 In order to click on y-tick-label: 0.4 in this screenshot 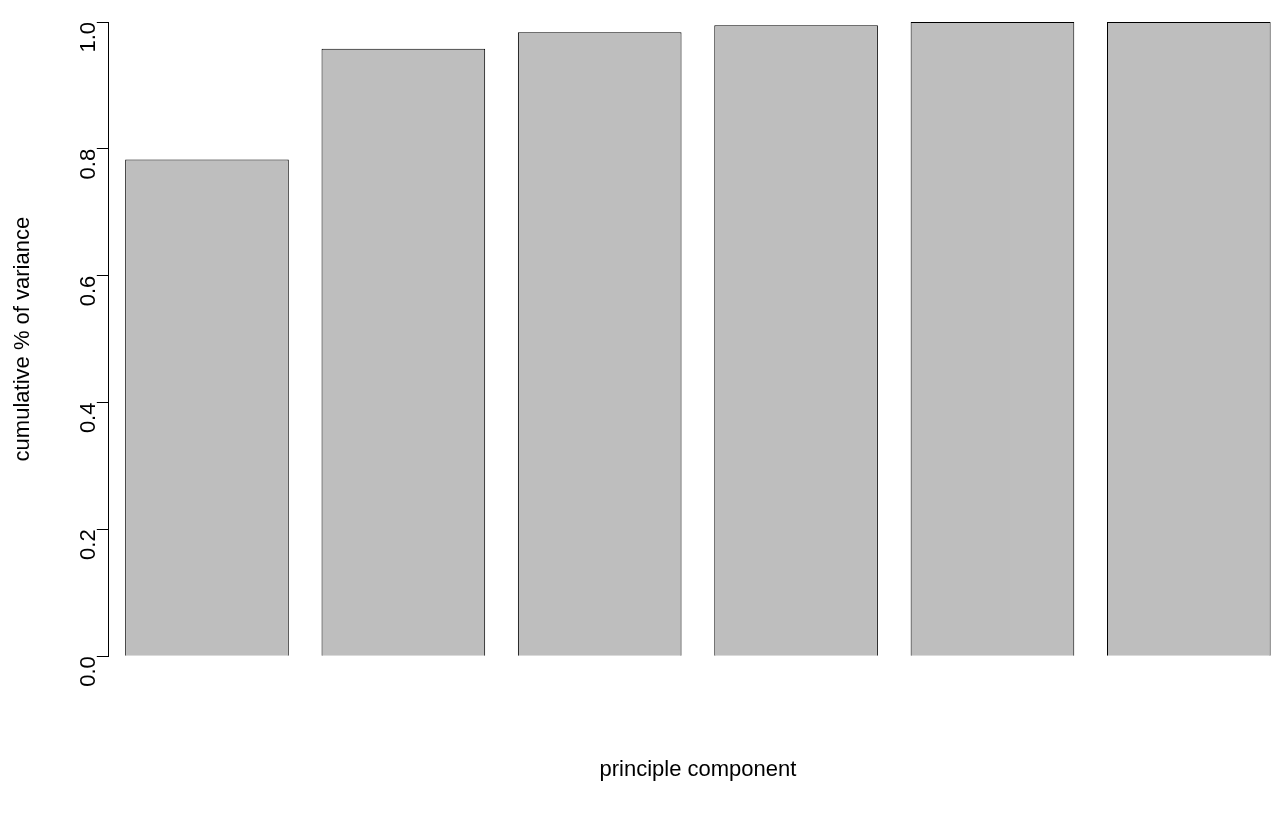, I will do `click(87, 418)`.